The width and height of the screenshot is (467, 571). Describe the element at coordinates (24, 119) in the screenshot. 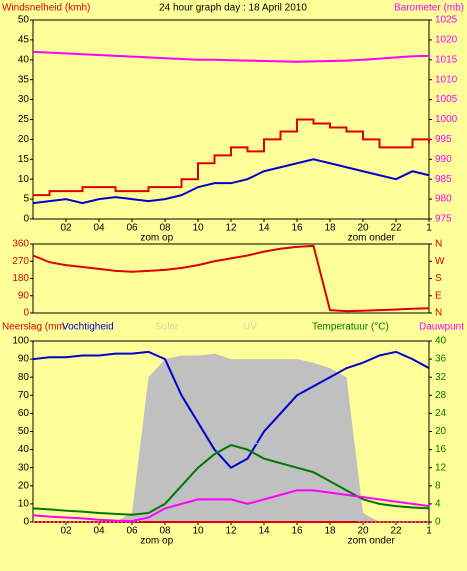

I see `y-tick-label: 25` at that location.